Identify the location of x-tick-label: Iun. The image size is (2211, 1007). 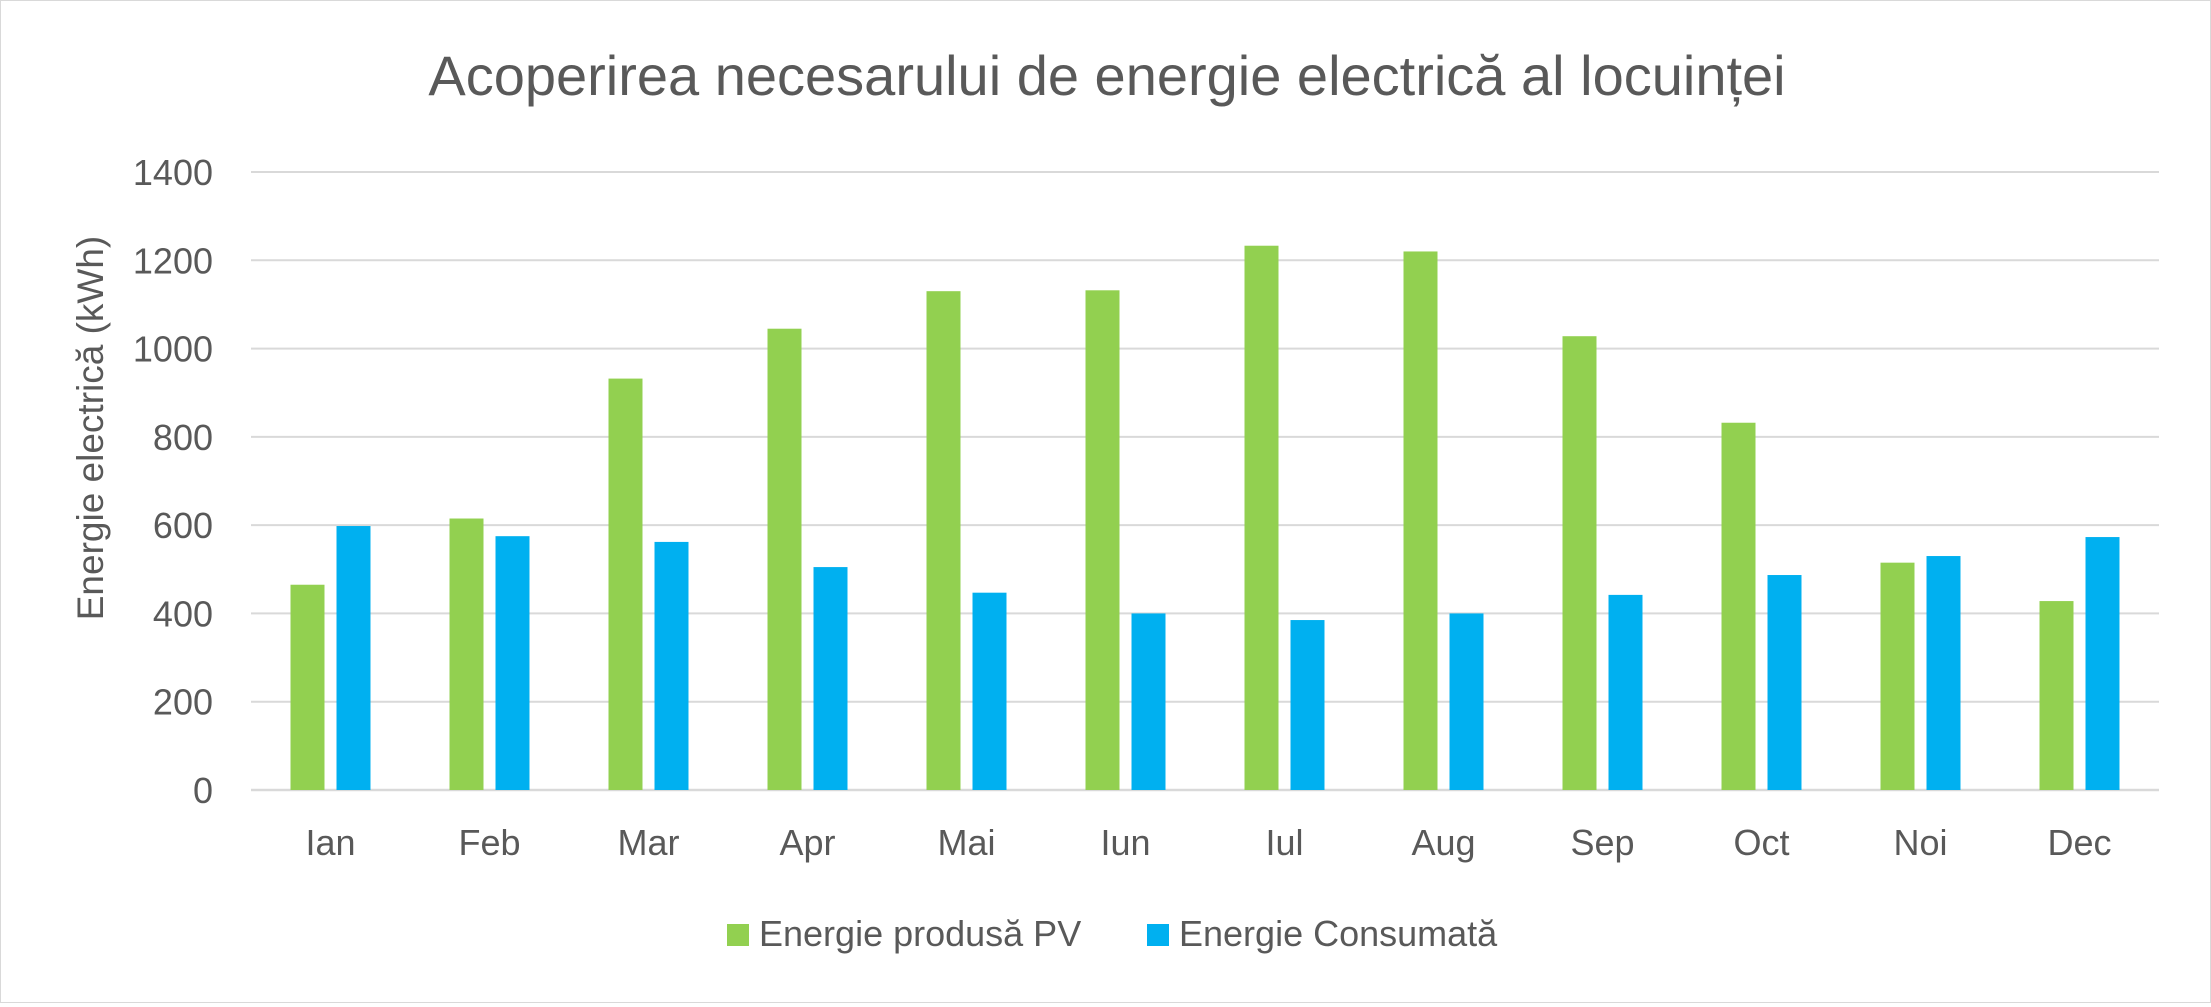
(1125, 842).